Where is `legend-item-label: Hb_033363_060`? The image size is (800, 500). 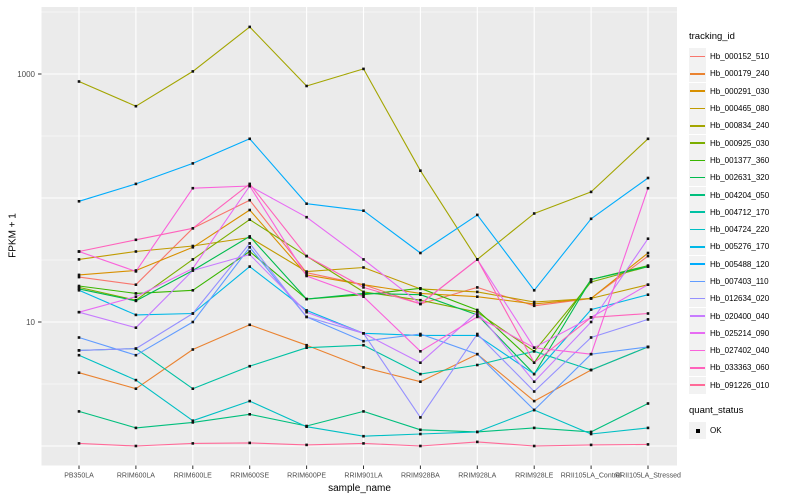
legend-item-label: Hb_033363_060 is located at coordinates (740, 368).